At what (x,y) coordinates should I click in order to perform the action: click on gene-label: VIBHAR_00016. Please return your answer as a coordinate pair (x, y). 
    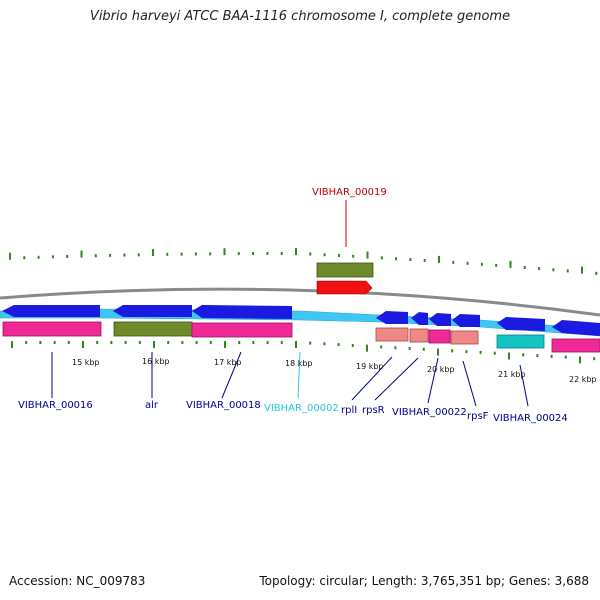
    Looking at the image, I should click on (55, 405).